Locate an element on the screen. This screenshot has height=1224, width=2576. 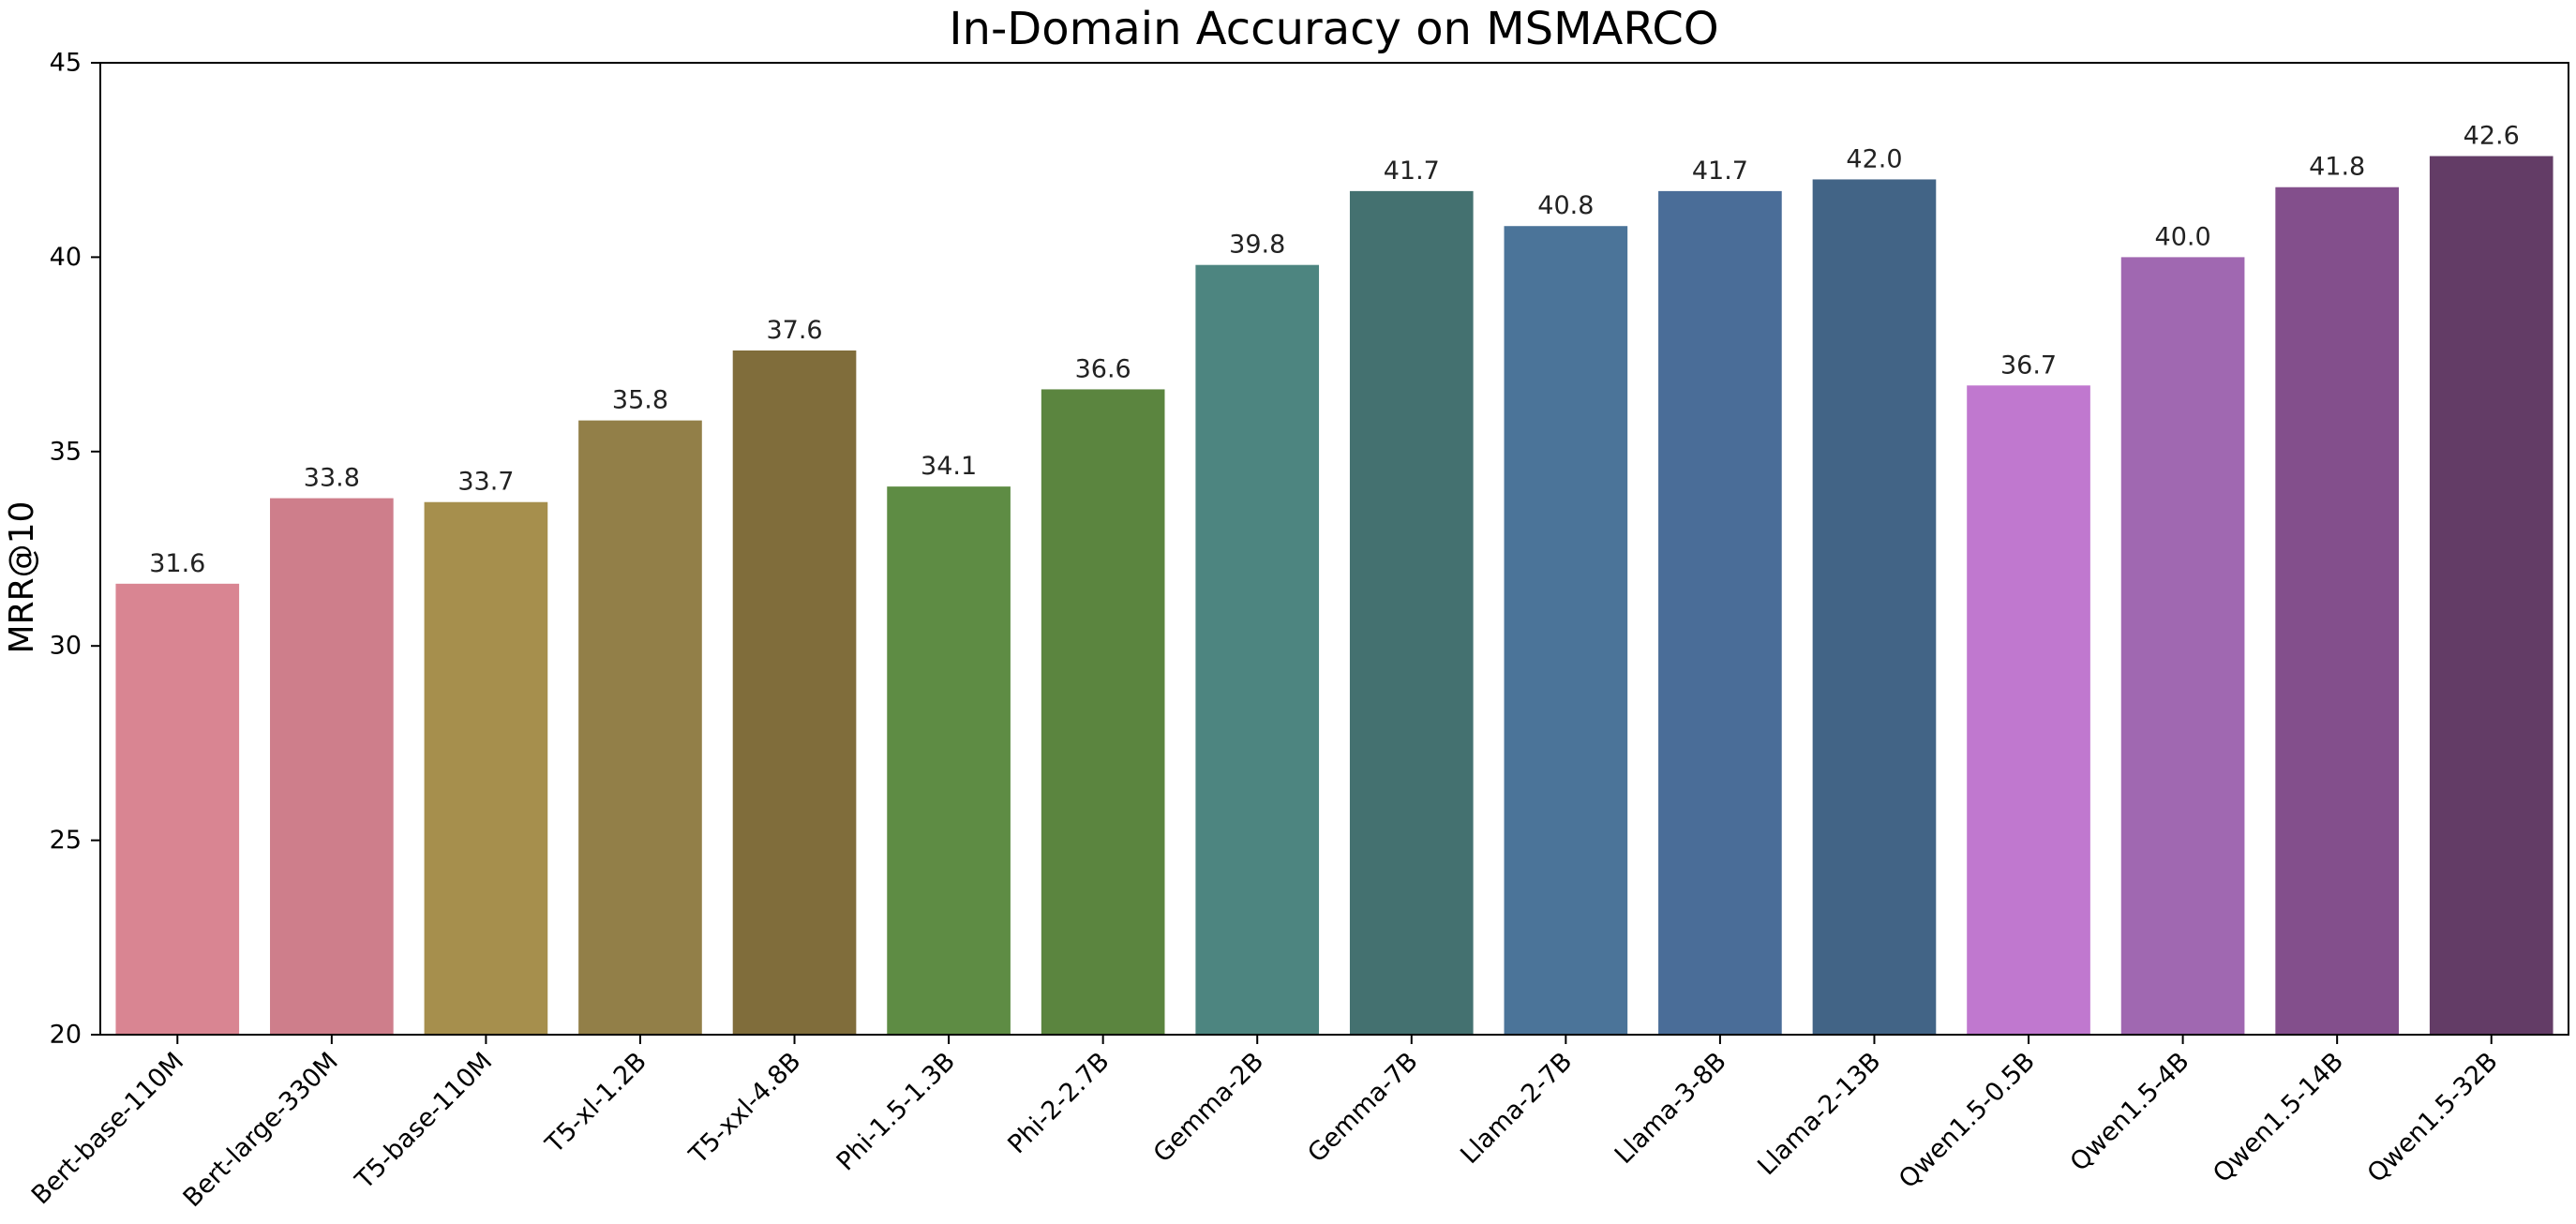
y-axis-ticks: 20 25 30 35 40 45 is located at coordinates (75, 549).